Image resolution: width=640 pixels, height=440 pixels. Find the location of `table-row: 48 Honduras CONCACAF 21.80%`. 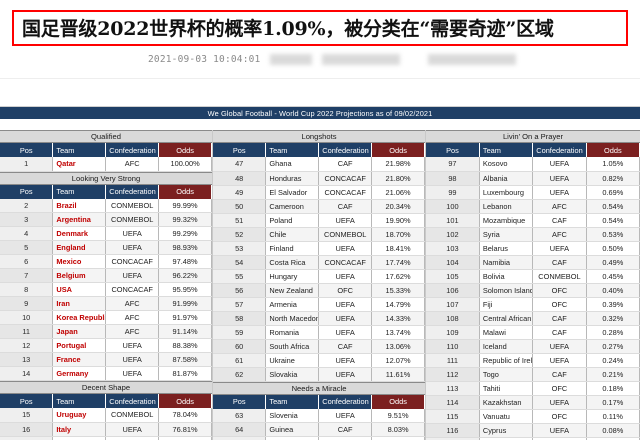

table-row: 48 Honduras CONCACAF 21.80% is located at coordinates (319, 178).